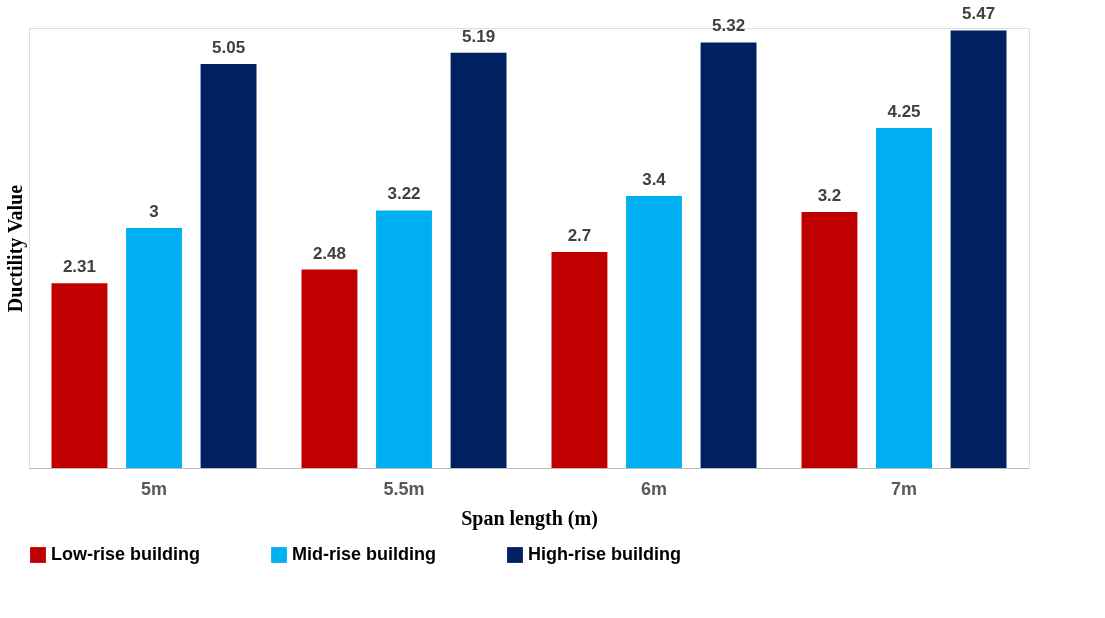 This screenshot has height=618, width=1105. I want to click on data-label: 5.47, so click(979, 14).